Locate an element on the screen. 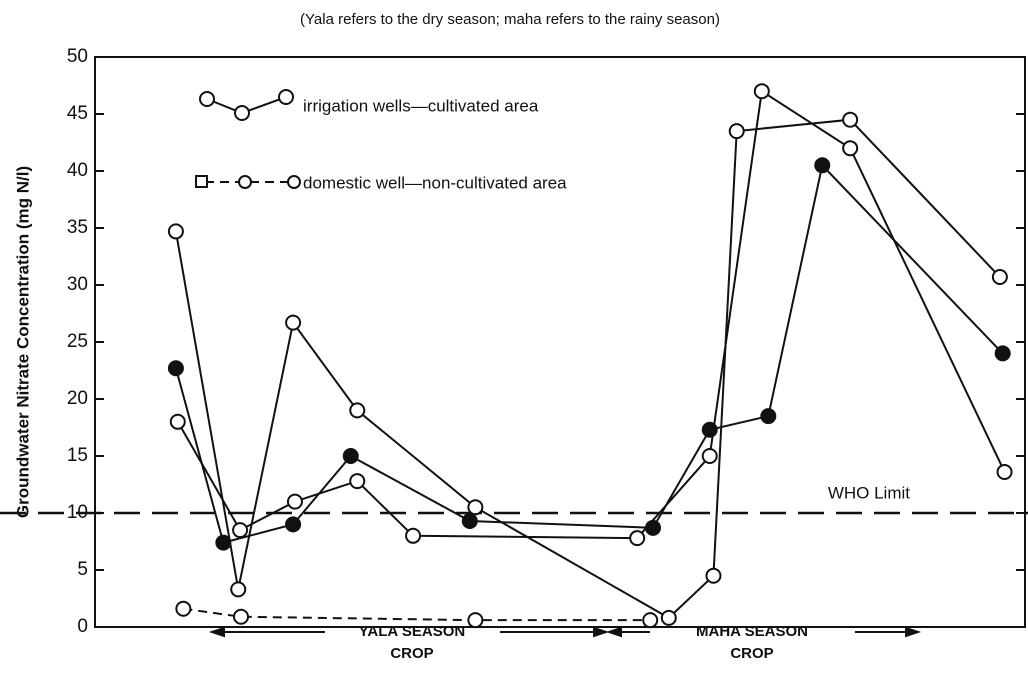 The height and width of the screenshot is (692, 1028). season-label: YALA SEASON is located at coordinates (412, 631).